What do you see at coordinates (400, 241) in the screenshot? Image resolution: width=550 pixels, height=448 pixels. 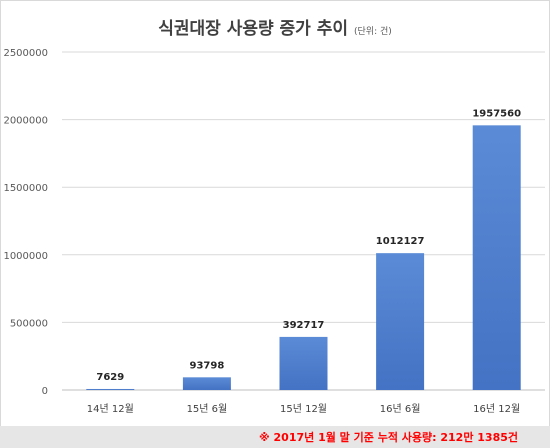 I see `data-label: 1012127` at bounding box center [400, 241].